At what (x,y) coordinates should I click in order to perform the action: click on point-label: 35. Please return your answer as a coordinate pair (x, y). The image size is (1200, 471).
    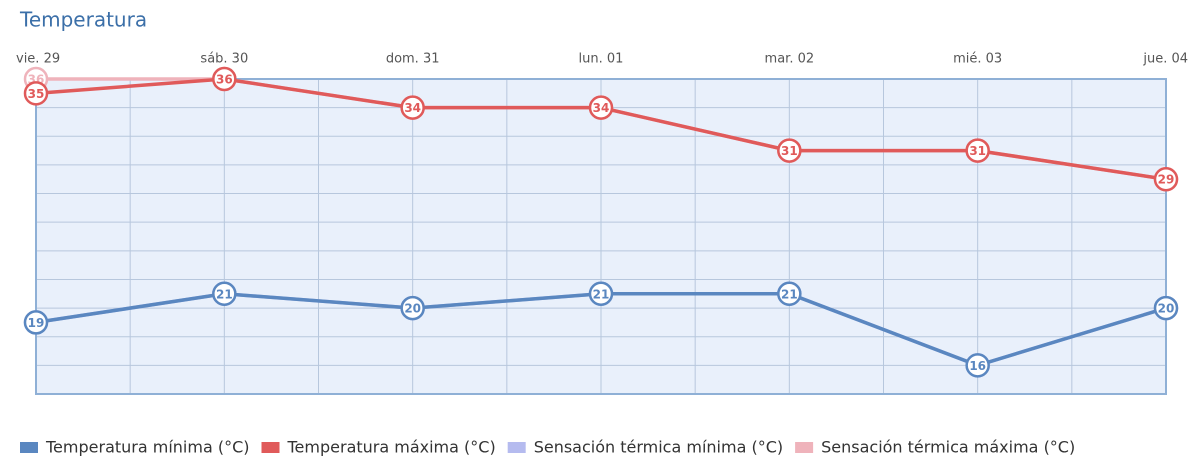
    Looking at the image, I should click on (36, 94).